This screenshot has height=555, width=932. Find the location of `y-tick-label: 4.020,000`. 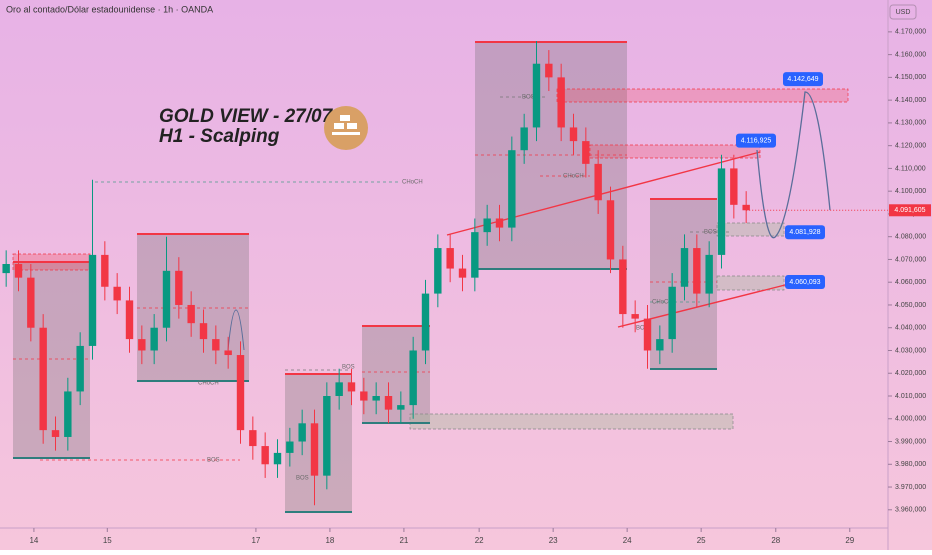

y-tick-label: 4.020,000 is located at coordinates (910, 373).